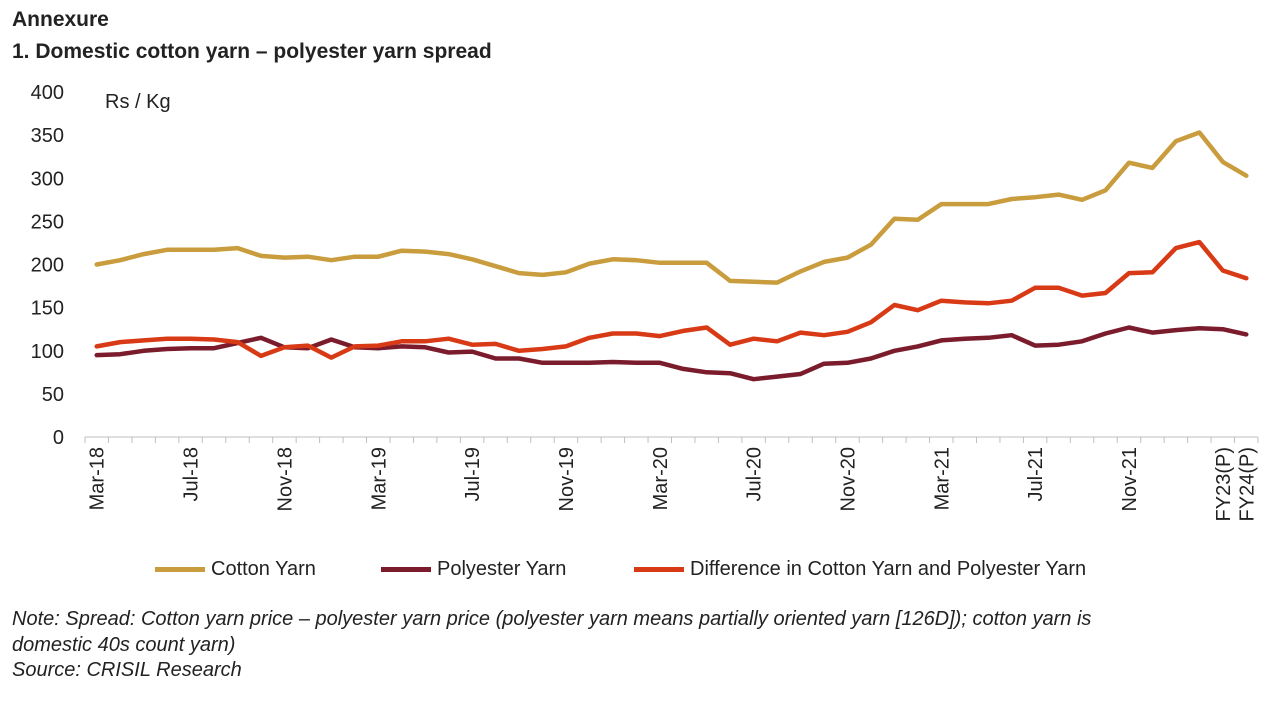 This screenshot has height=701, width=1285. I want to click on legend-label: Polyester Yarn, so click(502, 569).